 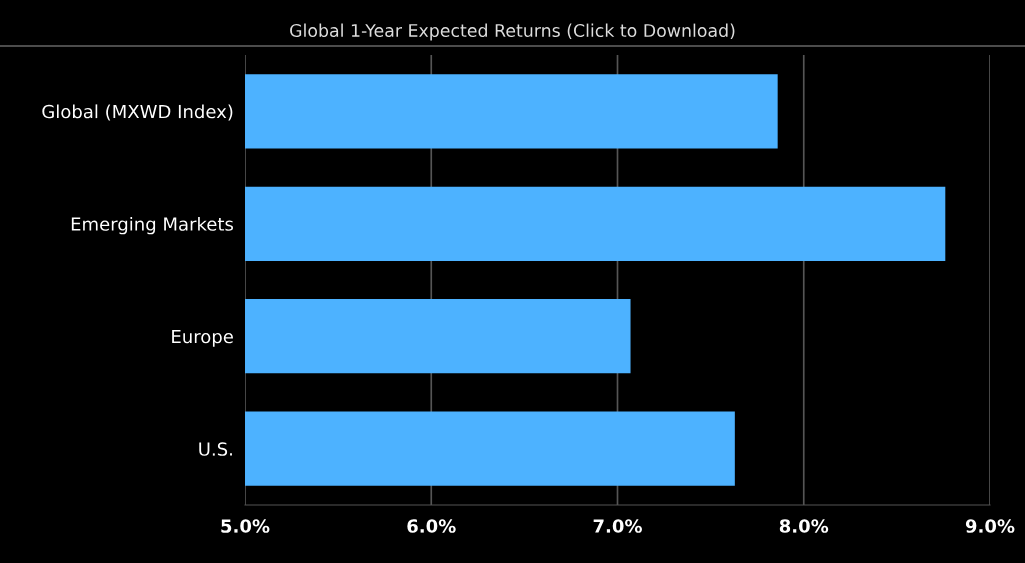 I want to click on x-tick-label: 8.0%, so click(x=804, y=526).